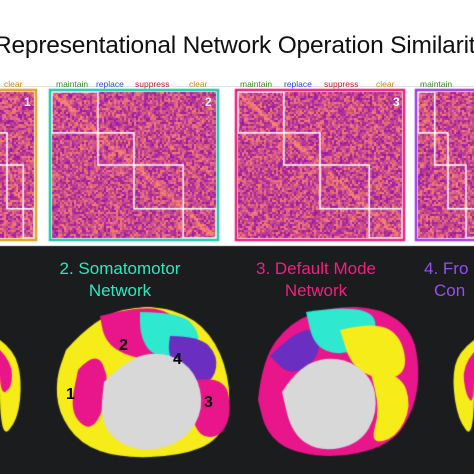 This screenshot has height=474, width=474. Describe the element at coordinates (316, 280) in the screenshot. I see `network-default-mode-label: 3. Default Mode Network` at that location.